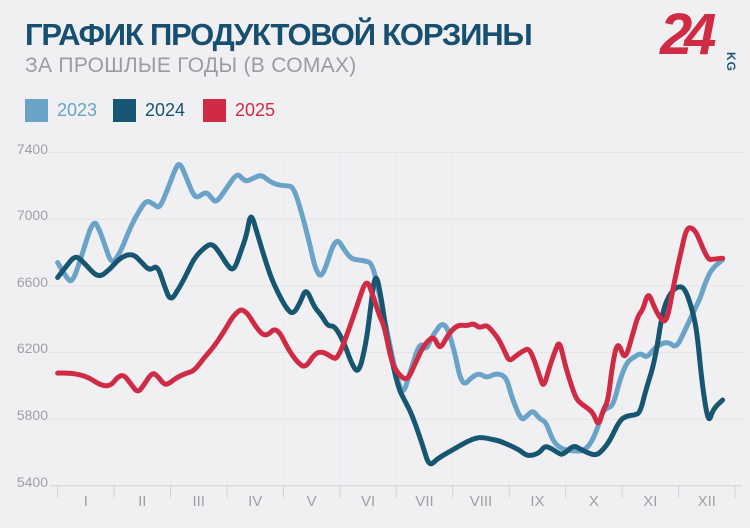 Image resolution: width=750 pixels, height=528 pixels. Describe the element at coordinates (36, 110) in the screenshot. I see `legend-swatch-2023` at that location.